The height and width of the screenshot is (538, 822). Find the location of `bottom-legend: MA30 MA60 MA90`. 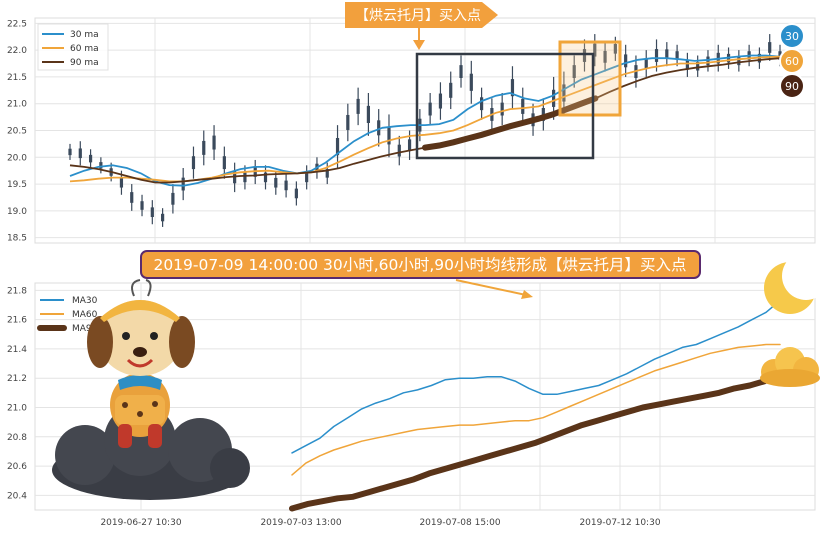

bottom-legend: MA30 MA60 MA90 is located at coordinates (67, 315).